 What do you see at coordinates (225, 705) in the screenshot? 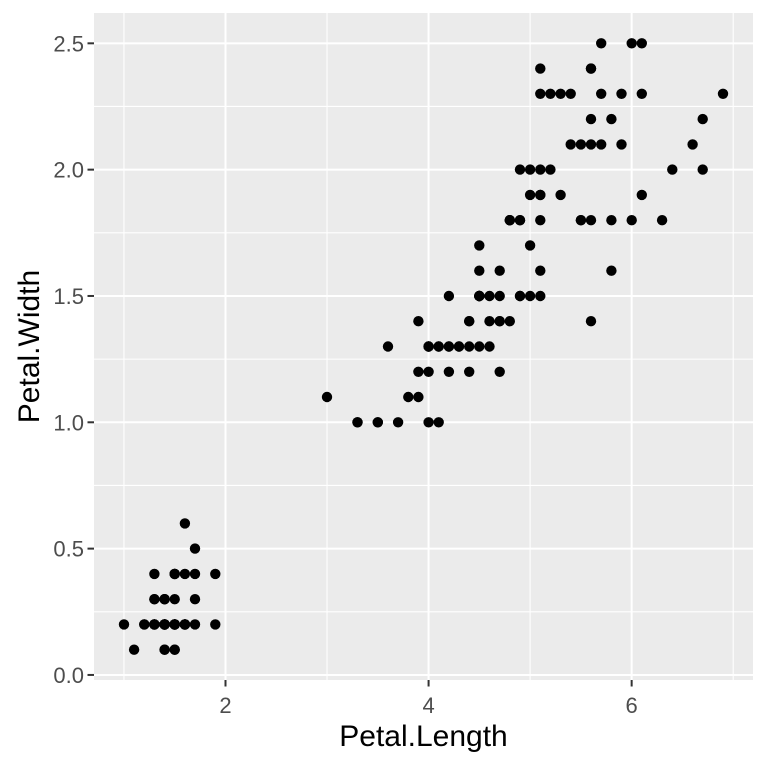
I see `x-tick-label: 2` at bounding box center [225, 705].